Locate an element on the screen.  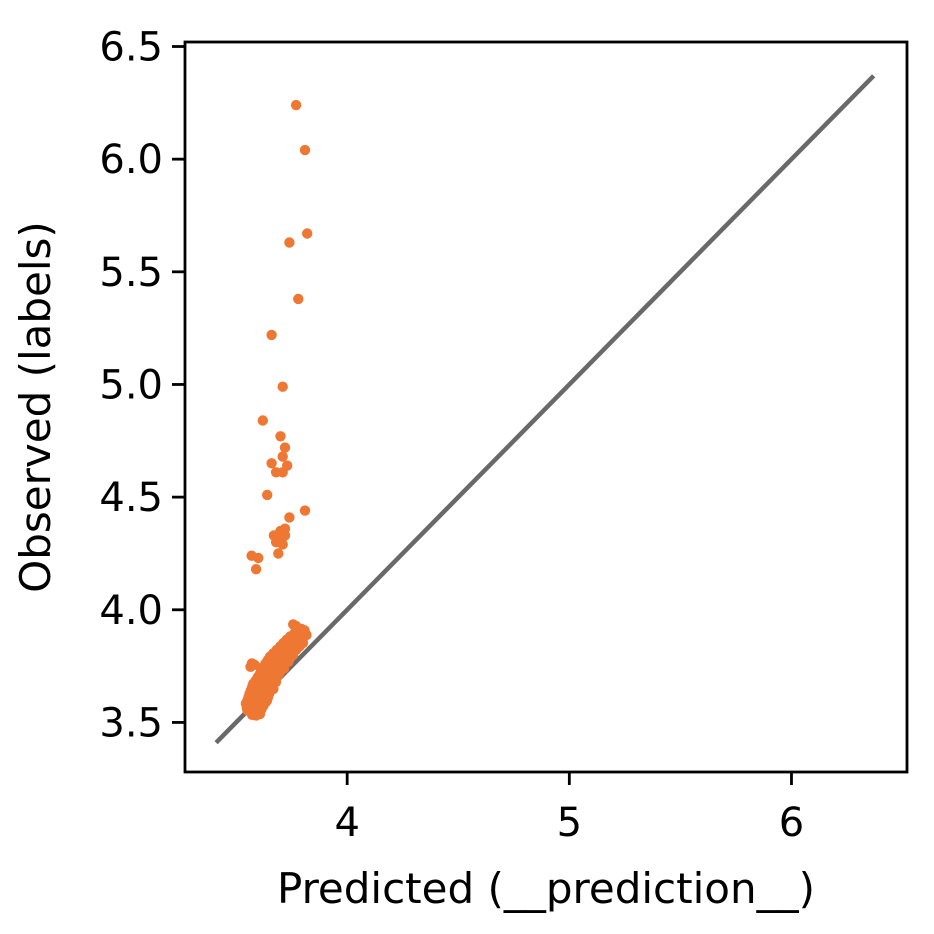
y-tick-label: 6.0 is located at coordinates (131, 160).